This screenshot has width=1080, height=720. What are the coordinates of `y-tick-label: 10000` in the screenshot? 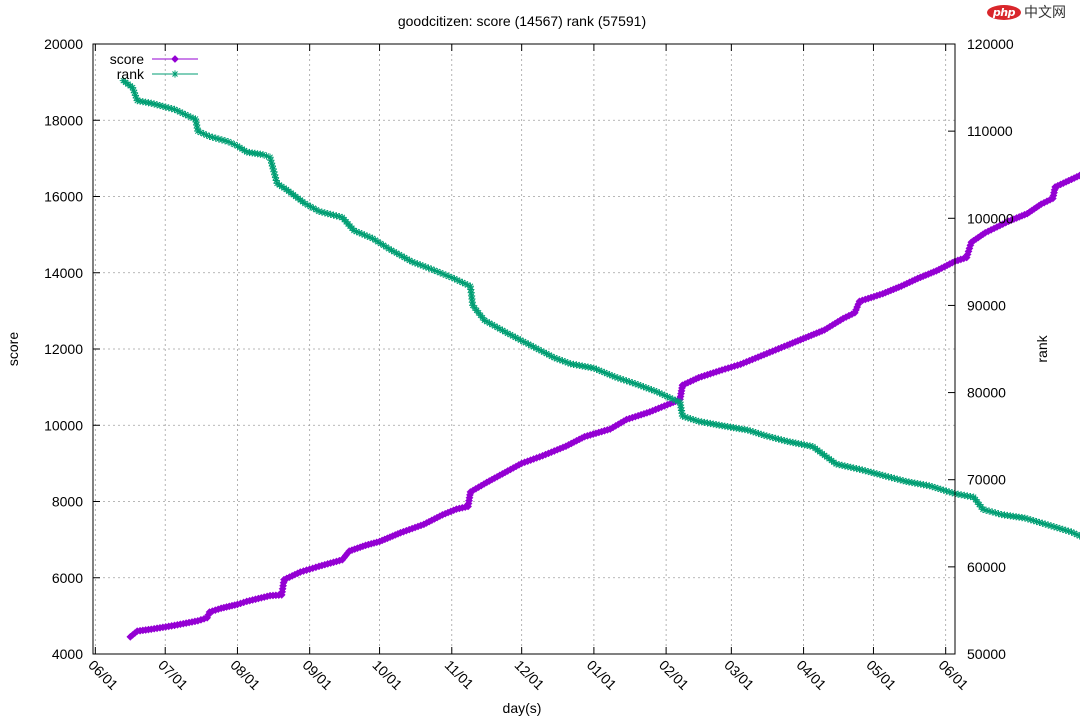 It's located at (63, 425).